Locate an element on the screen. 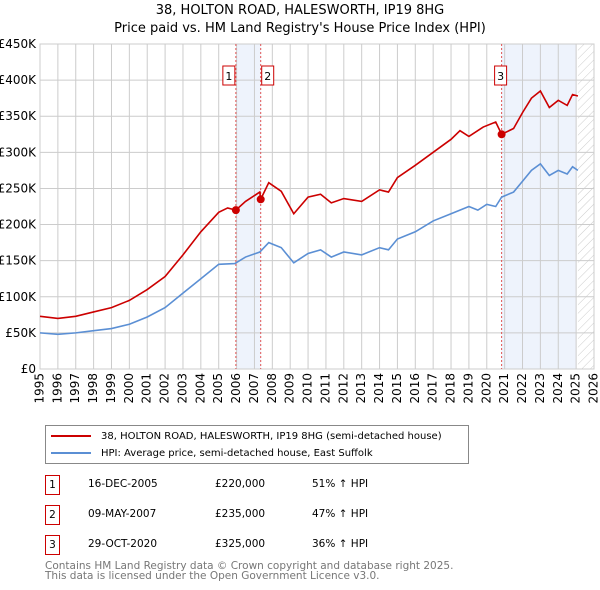 The image size is (600, 590). sale-date: 29-OCT-2020 is located at coordinates (122, 544).